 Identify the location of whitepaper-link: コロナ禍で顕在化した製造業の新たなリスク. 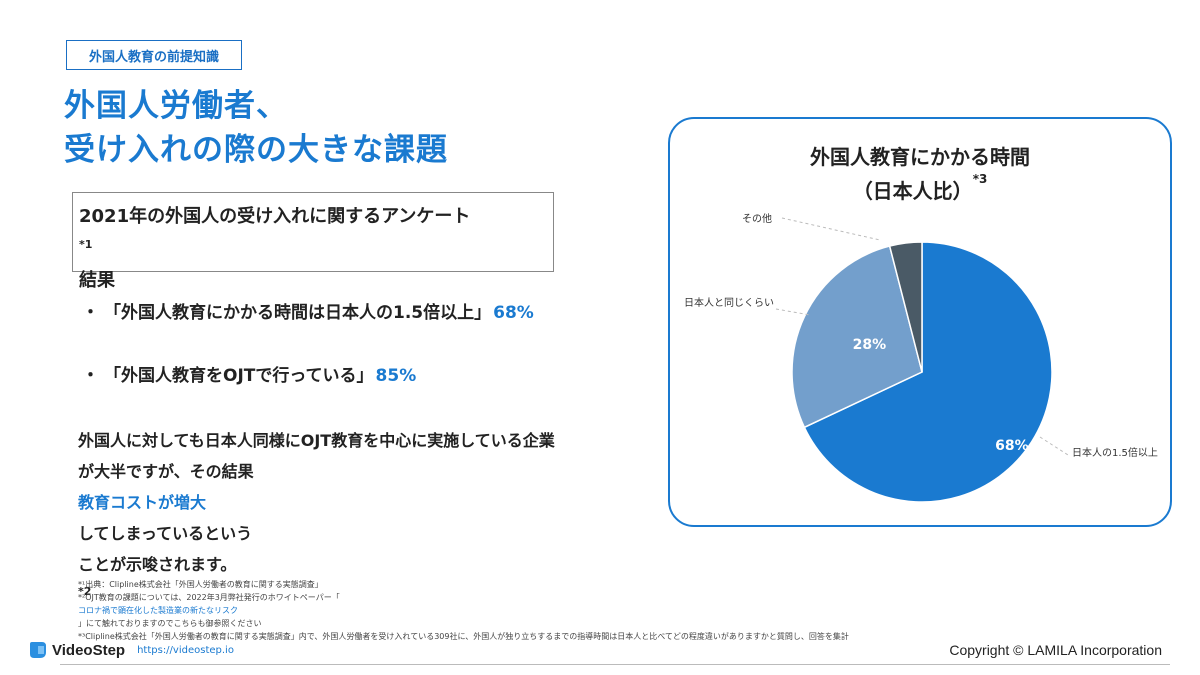
(158, 610).